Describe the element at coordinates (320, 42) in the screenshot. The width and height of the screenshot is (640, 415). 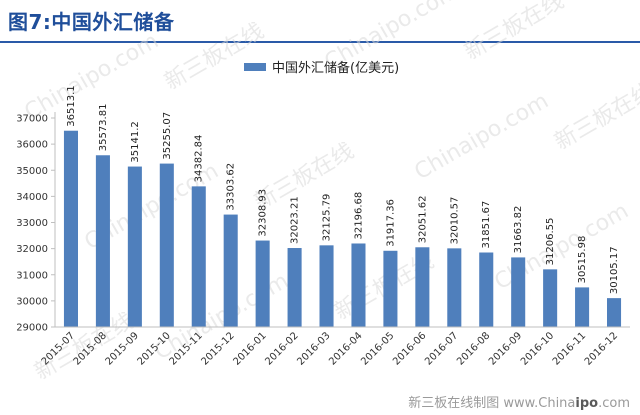
I see `title-rule` at that location.